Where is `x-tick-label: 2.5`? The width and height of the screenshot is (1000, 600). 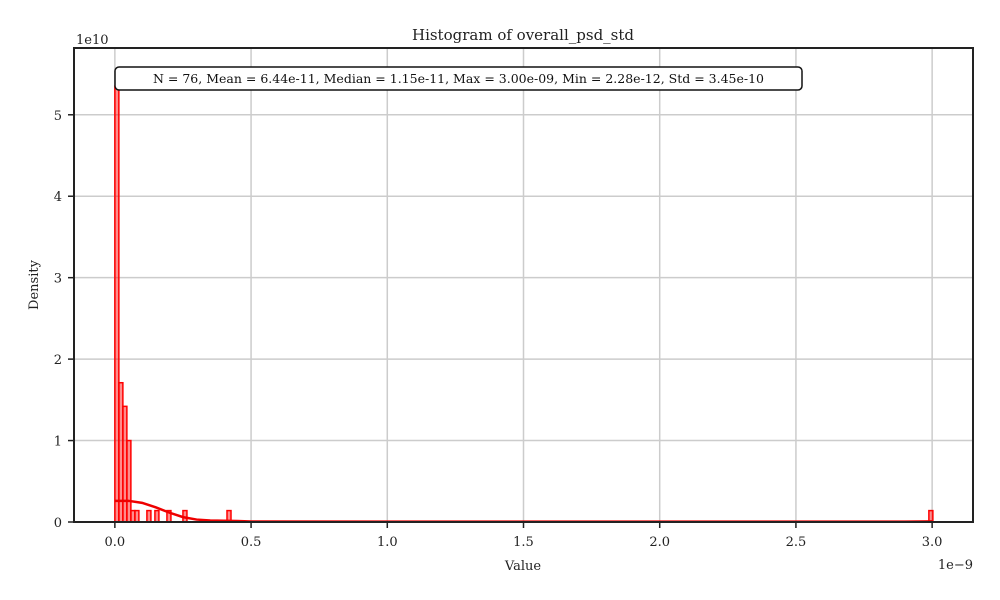 x-tick-label: 2.5 is located at coordinates (796, 542).